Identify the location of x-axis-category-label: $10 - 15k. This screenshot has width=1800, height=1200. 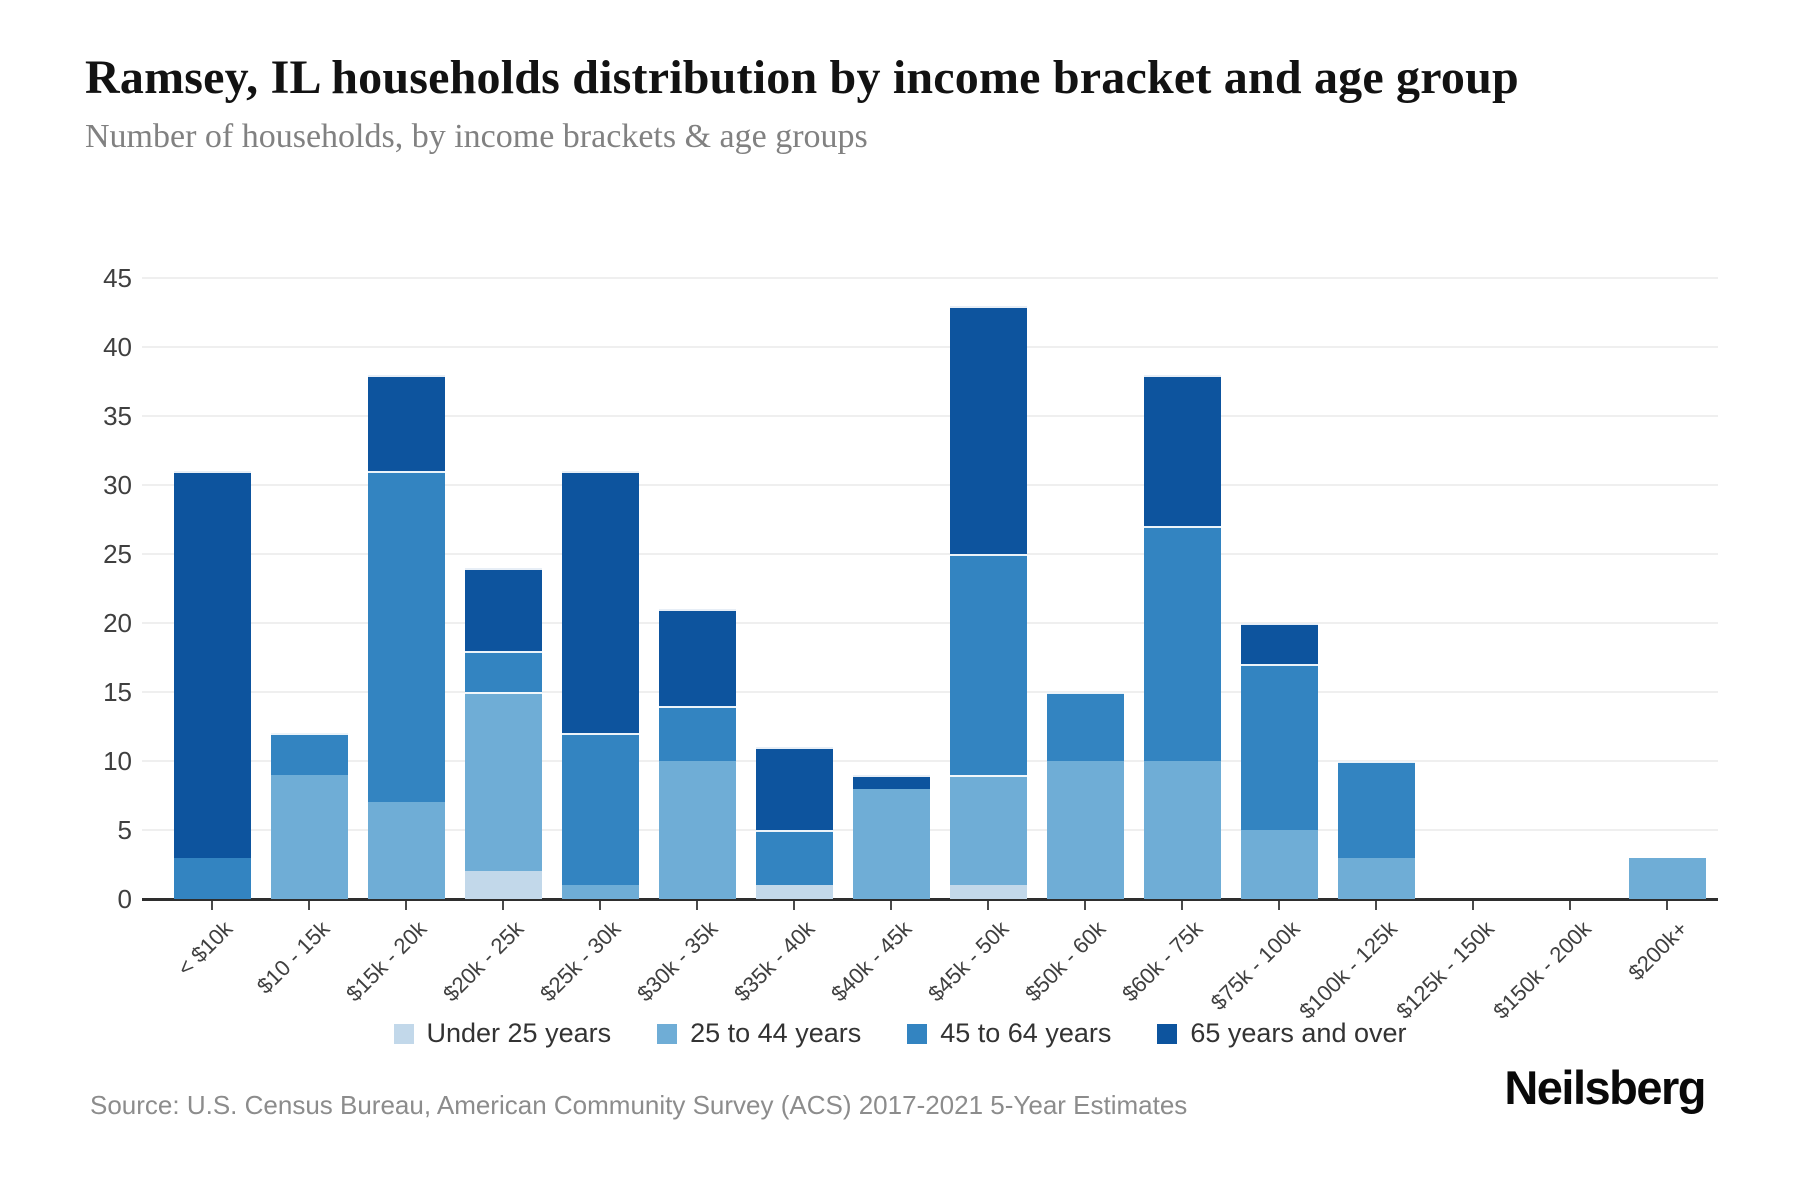
(293, 957).